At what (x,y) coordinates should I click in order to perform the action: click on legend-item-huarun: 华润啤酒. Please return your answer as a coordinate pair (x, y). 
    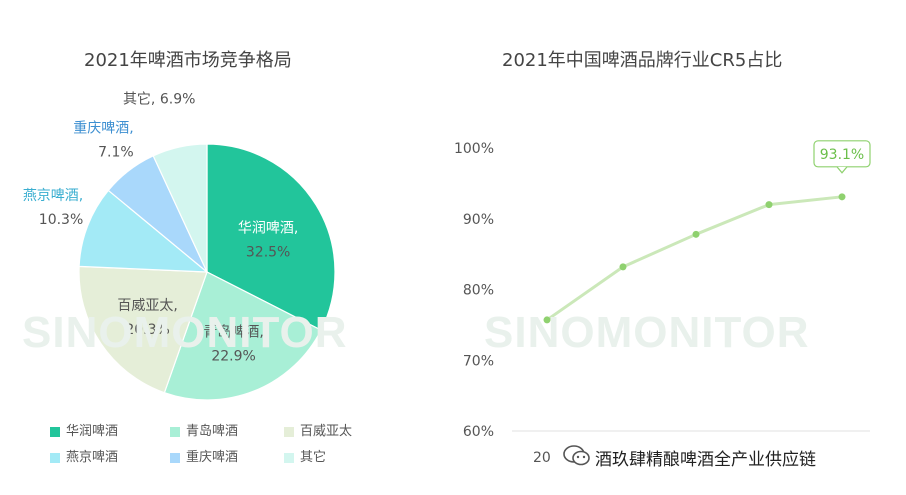
    Looking at the image, I should click on (84, 429).